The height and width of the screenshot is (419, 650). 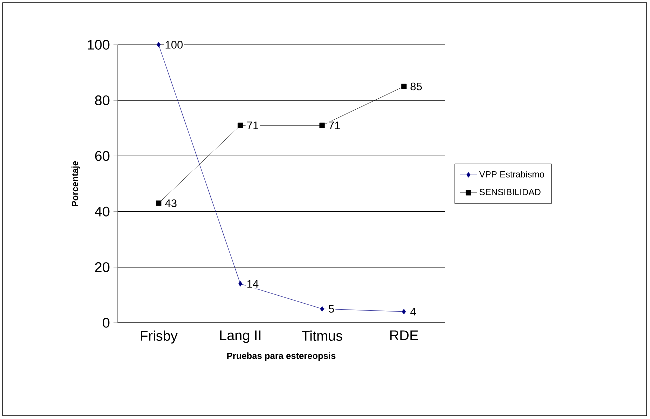 What do you see at coordinates (331, 309) in the screenshot?
I see `data-label: 5` at bounding box center [331, 309].